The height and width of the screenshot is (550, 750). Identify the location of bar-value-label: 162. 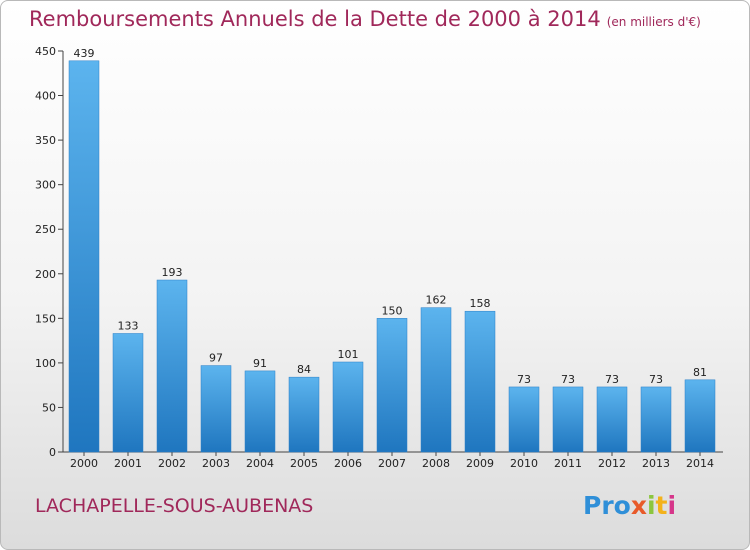
(436, 300).